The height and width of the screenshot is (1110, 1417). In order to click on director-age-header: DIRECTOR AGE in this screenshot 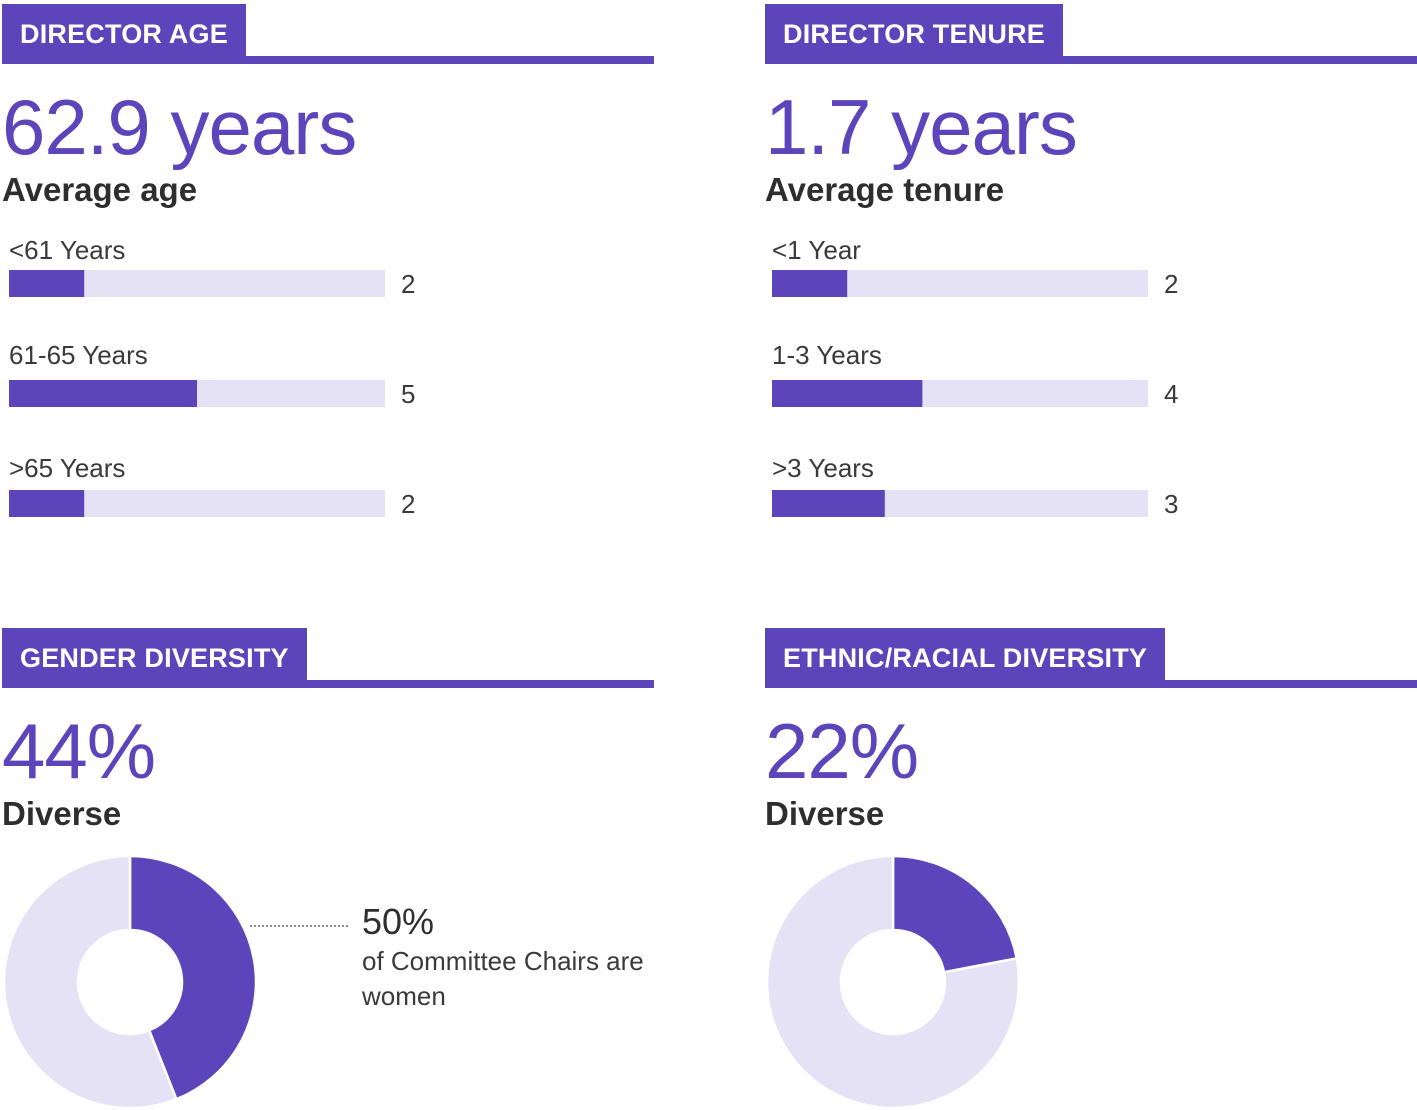, I will do `click(328, 34)`.